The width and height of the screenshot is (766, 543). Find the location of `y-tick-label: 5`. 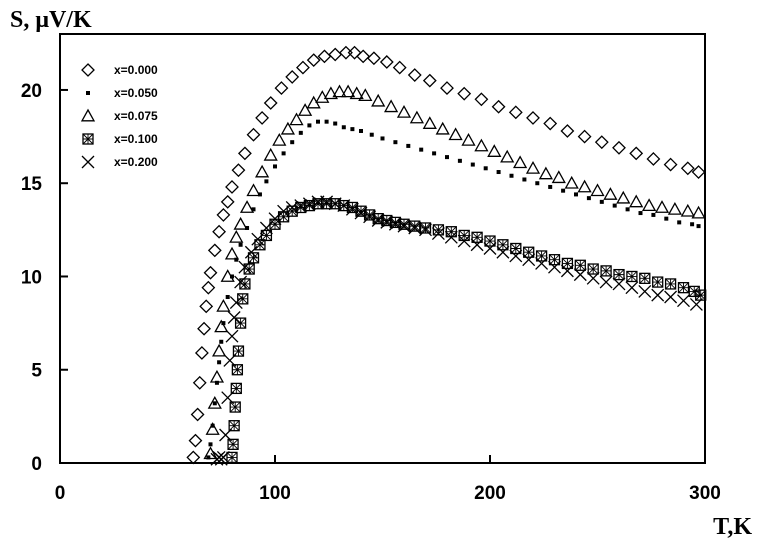

y-tick-label: 5 is located at coordinates (36, 371).